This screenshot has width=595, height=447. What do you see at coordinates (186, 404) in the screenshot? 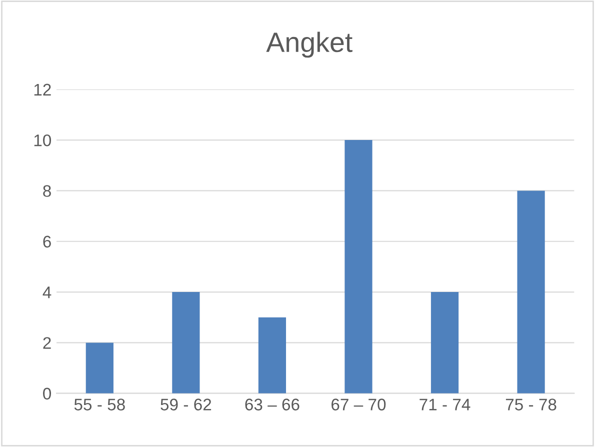
I see `x-tick-label: 59 - 62` at bounding box center [186, 404].